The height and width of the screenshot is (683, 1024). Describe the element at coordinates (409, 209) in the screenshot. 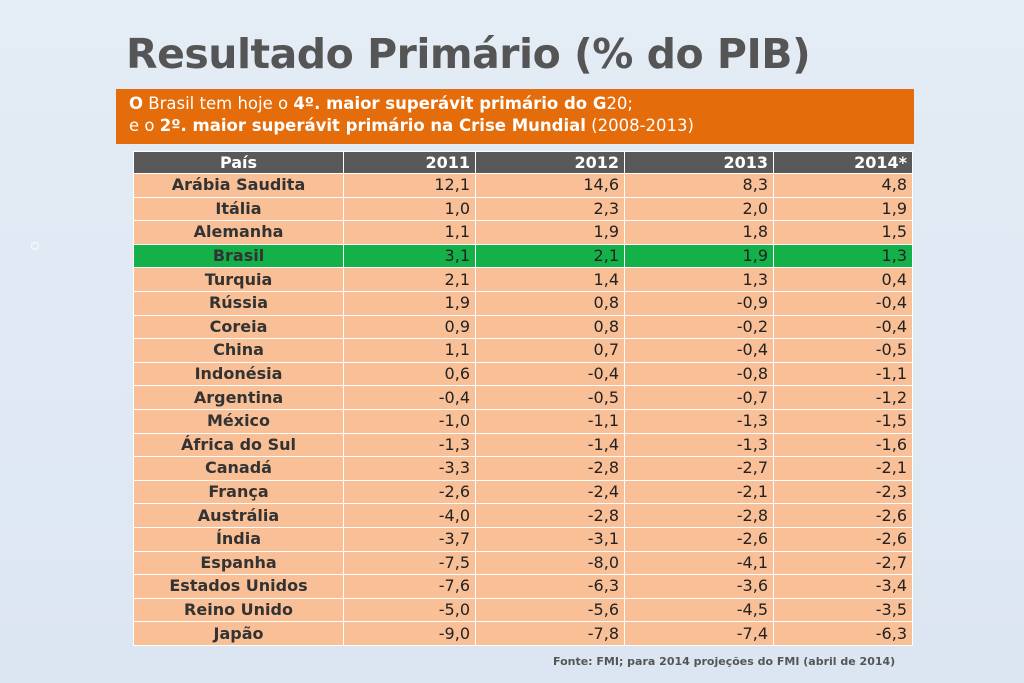

I see `value-cell: 1,0` at that location.